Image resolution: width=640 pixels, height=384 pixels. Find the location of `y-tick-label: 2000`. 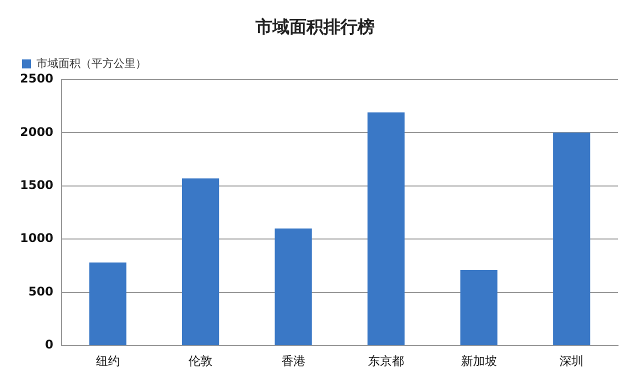

y-tick-label: 2000 is located at coordinates (37, 131).